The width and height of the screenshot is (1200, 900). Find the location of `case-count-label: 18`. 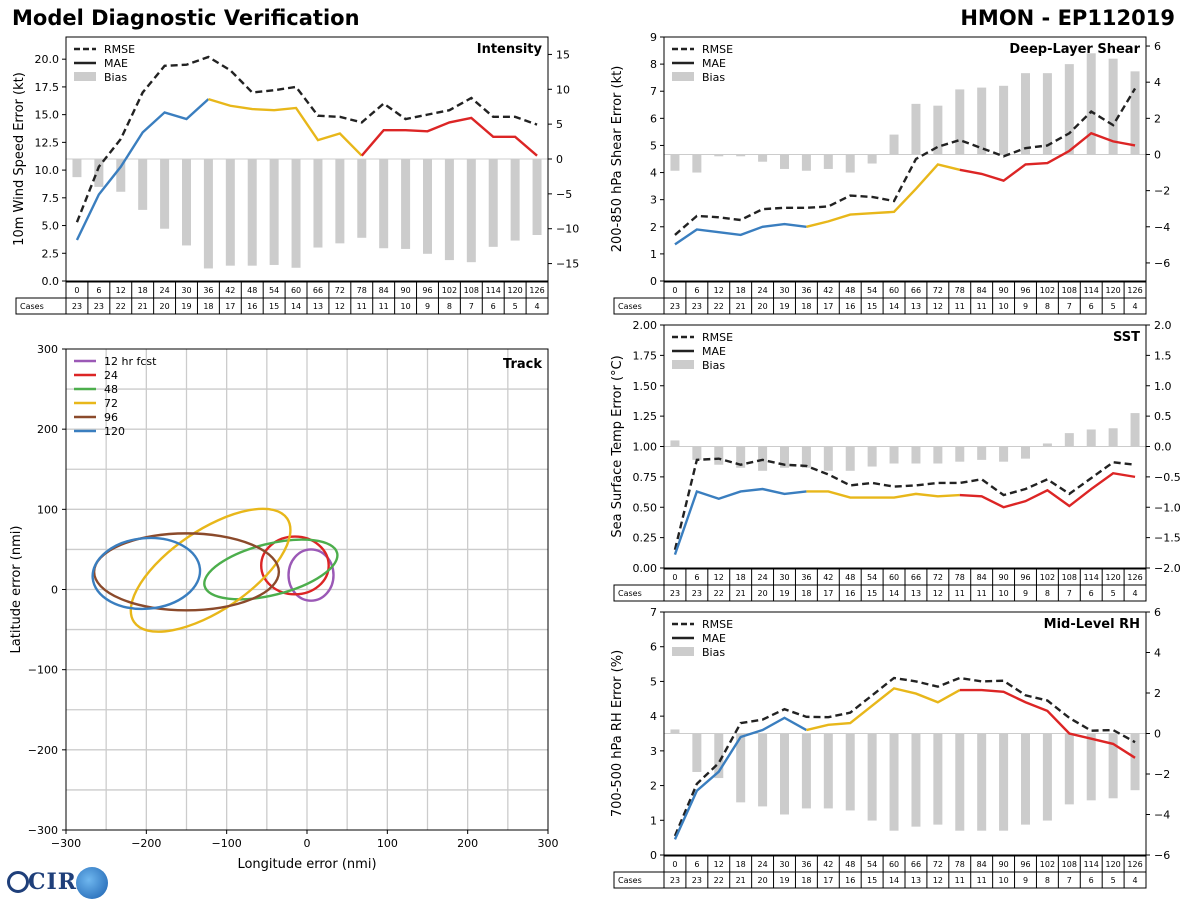

case-count-label: 18 is located at coordinates (806, 306).